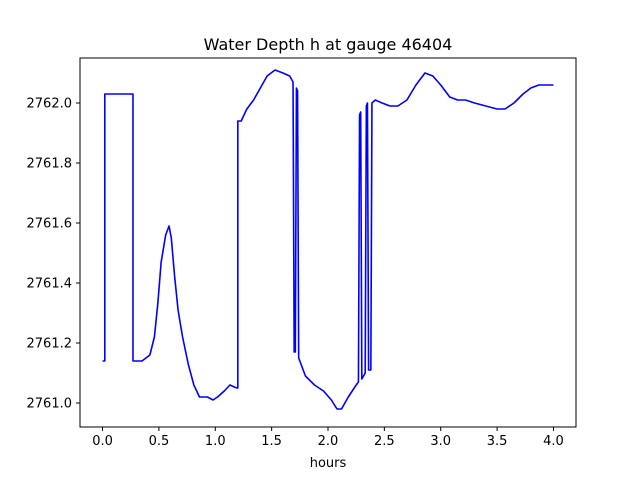 The width and height of the screenshot is (640, 480). Describe the element at coordinates (271, 441) in the screenshot. I see `x-tick-label: 1.5` at that location.